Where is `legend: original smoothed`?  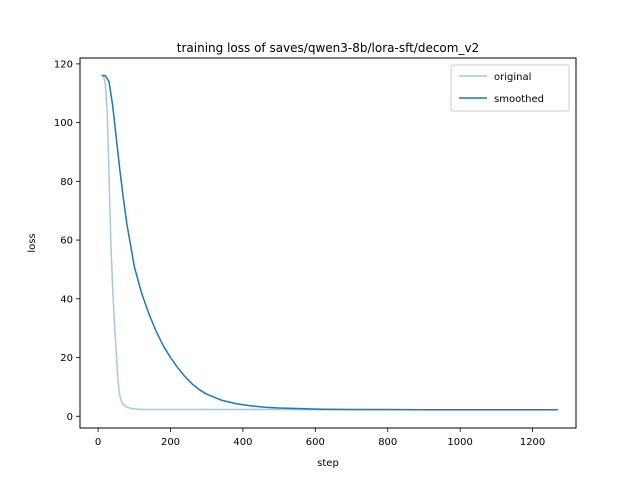 legend: original smoothed is located at coordinates (510, 88).